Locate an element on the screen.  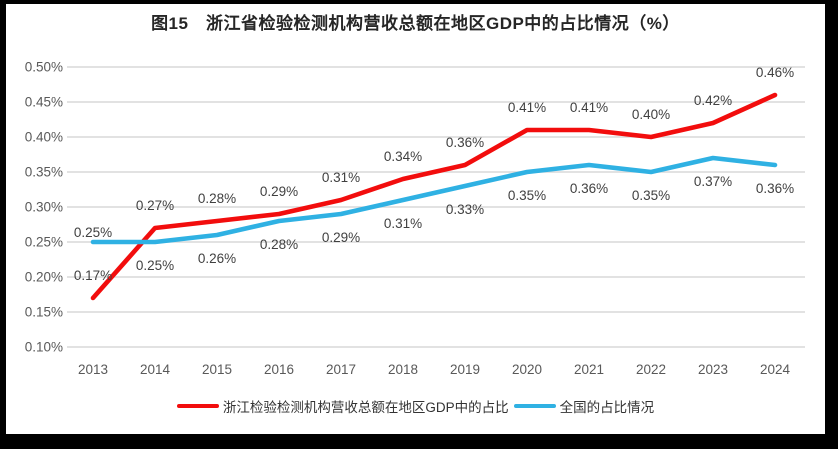
y-axis-tick-label: 0.50% is located at coordinates (44, 67).